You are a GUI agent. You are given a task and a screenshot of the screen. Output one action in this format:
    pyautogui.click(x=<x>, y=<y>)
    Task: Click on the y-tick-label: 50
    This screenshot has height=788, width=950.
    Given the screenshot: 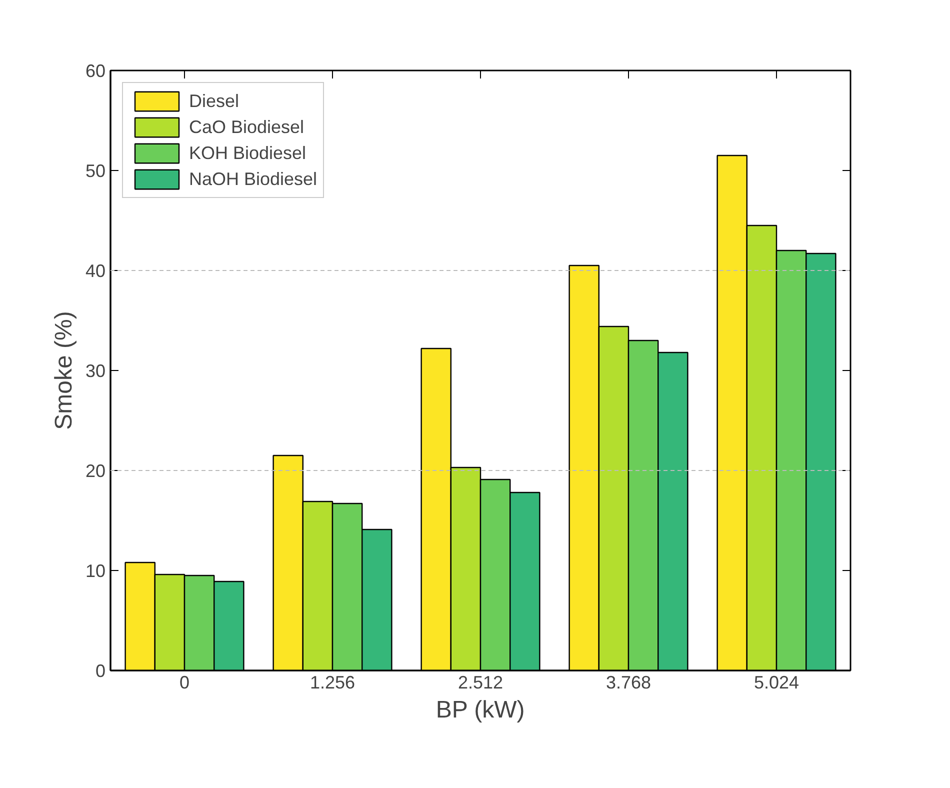 What is the action you would take?
    pyautogui.click(x=95, y=171)
    